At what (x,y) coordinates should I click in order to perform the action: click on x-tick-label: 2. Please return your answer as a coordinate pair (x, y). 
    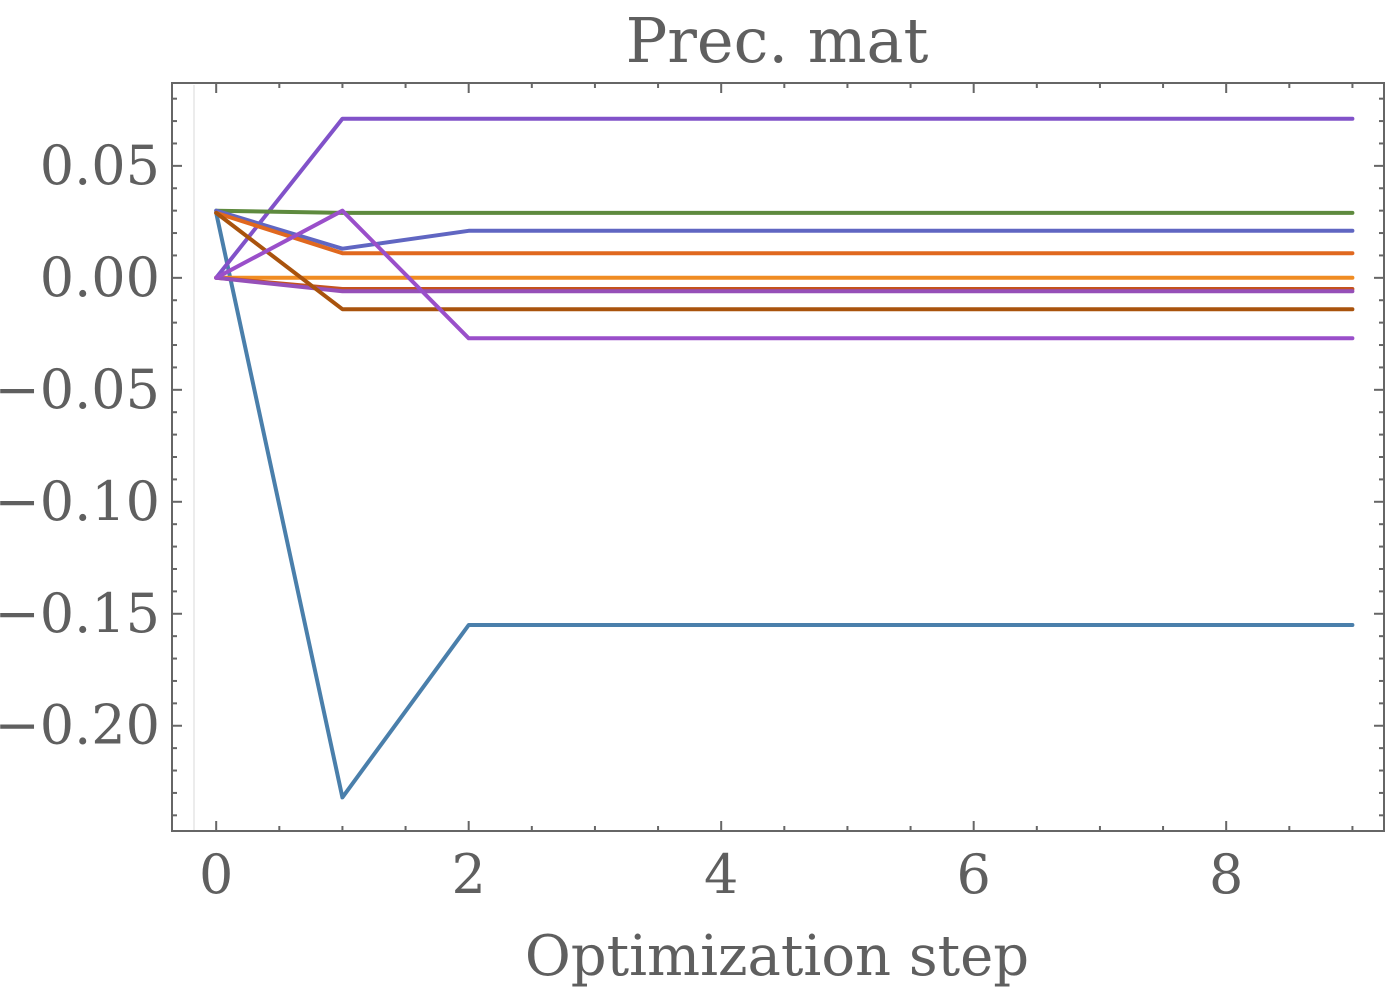
    Looking at the image, I should click on (469, 874).